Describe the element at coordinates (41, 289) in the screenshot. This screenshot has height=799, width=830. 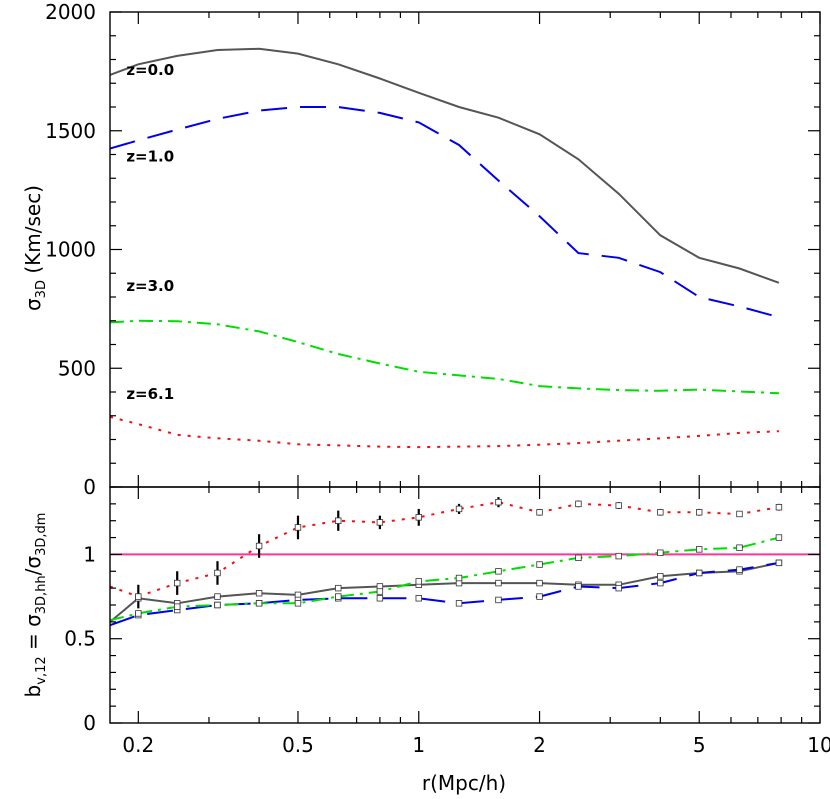
I see `y-axis-label-part: 3D` at that location.